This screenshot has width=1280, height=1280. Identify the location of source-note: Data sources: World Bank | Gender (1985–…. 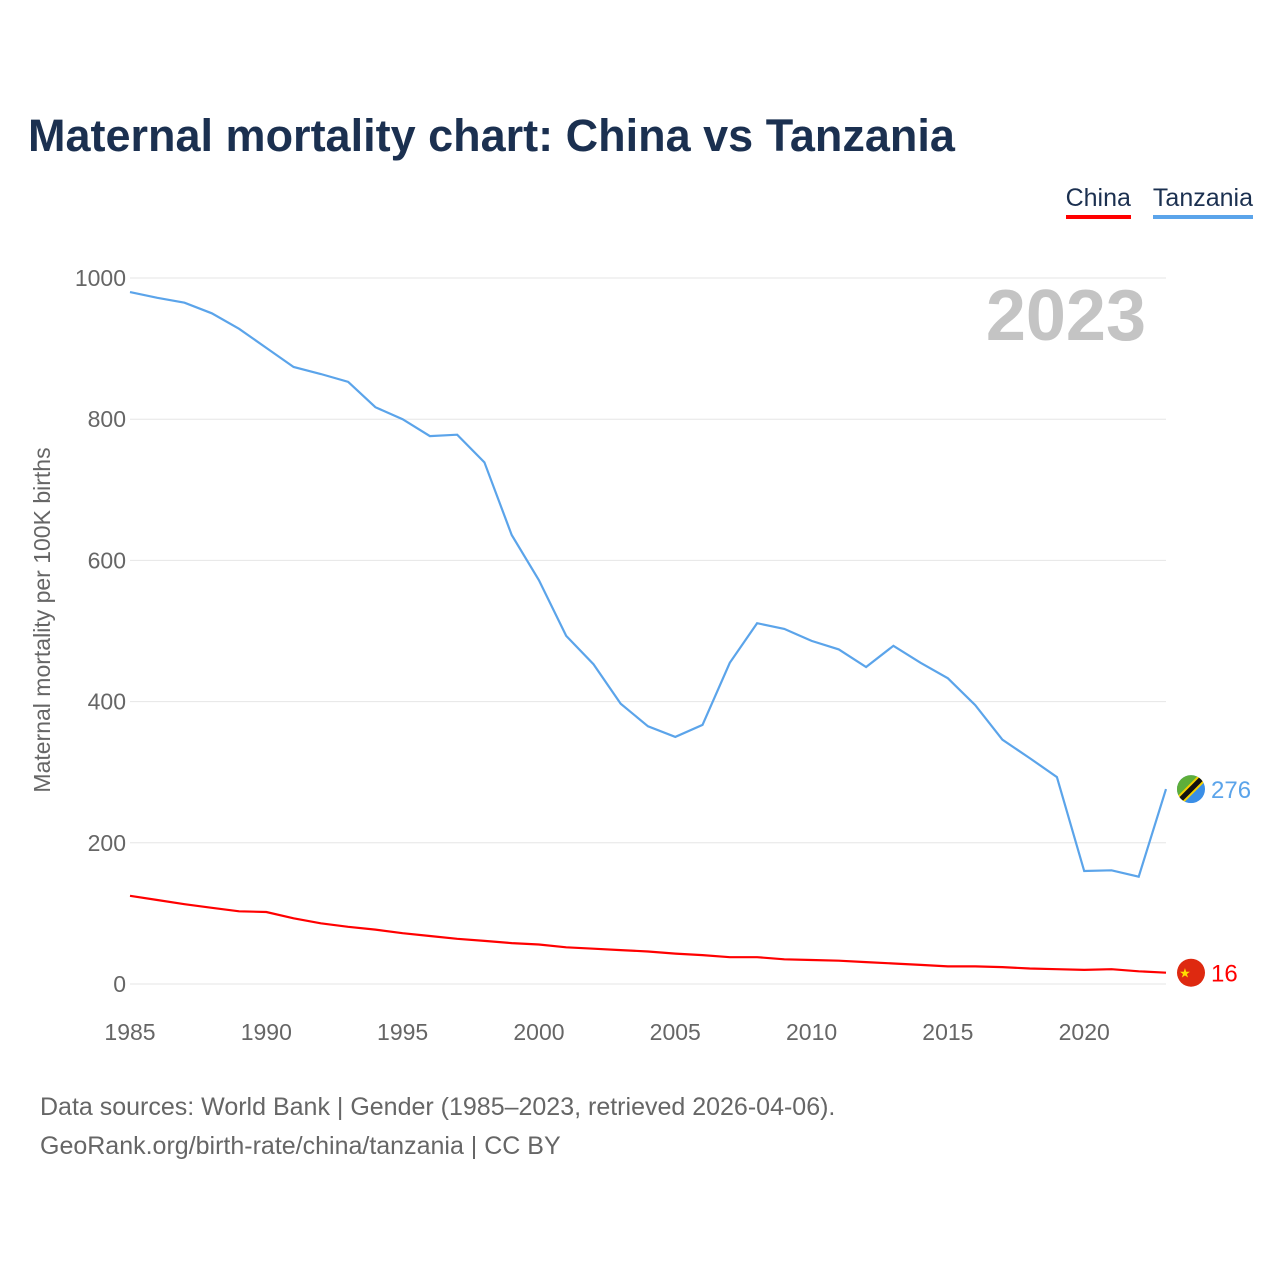
(437, 1127).